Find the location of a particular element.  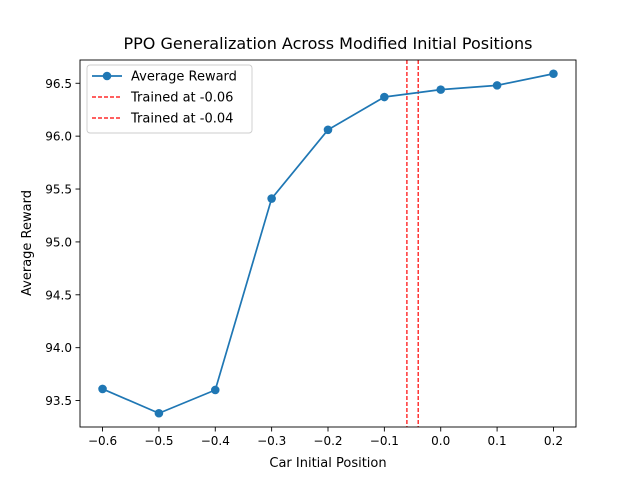

x-tick-label: −0.3 is located at coordinates (271, 441).